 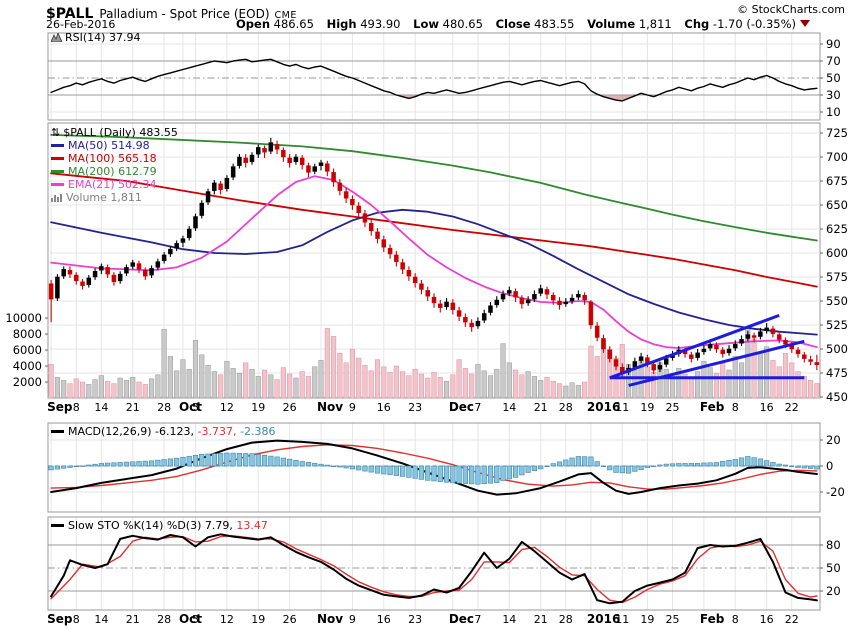 I want to click on high-label: High, so click(x=341, y=24).